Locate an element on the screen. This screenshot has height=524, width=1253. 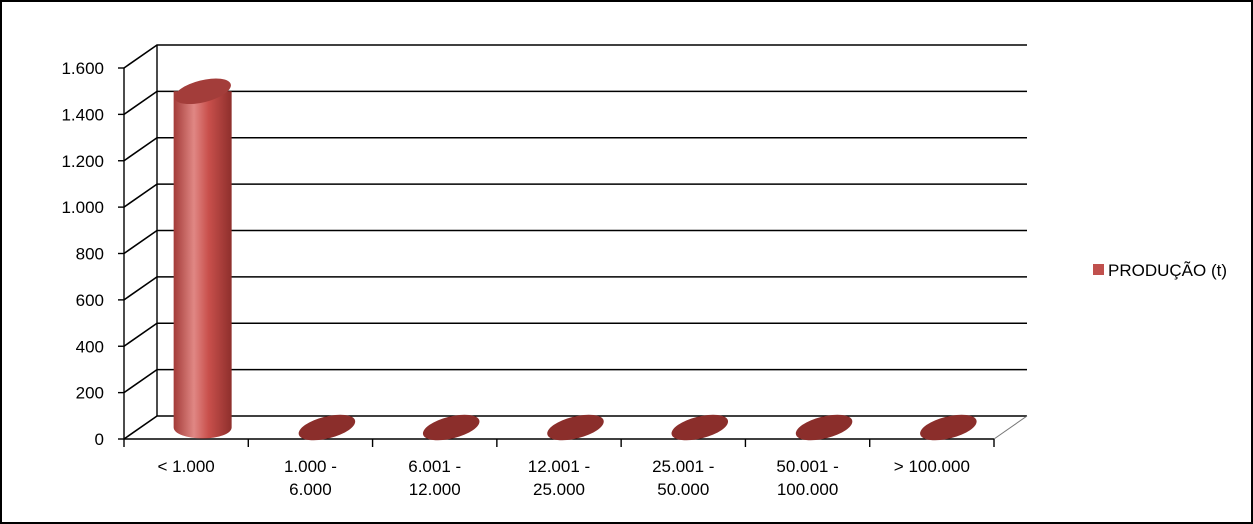
x-tick-label: > 100.000 is located at coordinates (932, 466).